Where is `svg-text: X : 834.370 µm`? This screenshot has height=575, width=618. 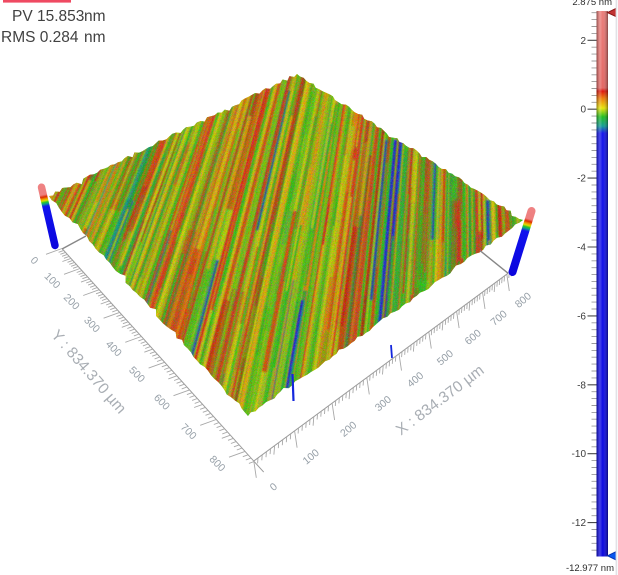 svg-text: X : 834.370 µm is located at coordinates (440, 400).